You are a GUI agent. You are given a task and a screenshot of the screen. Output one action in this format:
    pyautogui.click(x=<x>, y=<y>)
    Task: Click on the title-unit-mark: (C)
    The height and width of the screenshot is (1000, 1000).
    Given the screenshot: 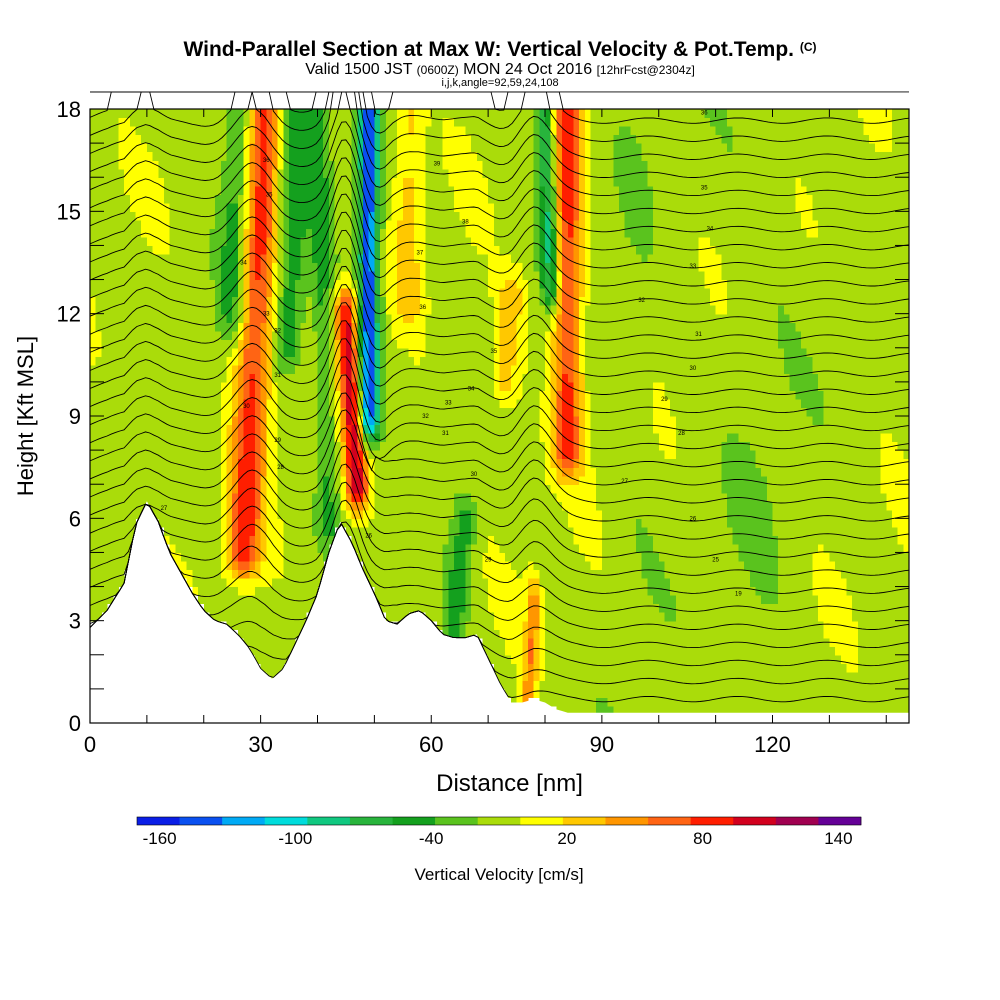 What is the action you would take?
    pyautogui.click(x=808, y=47)
    